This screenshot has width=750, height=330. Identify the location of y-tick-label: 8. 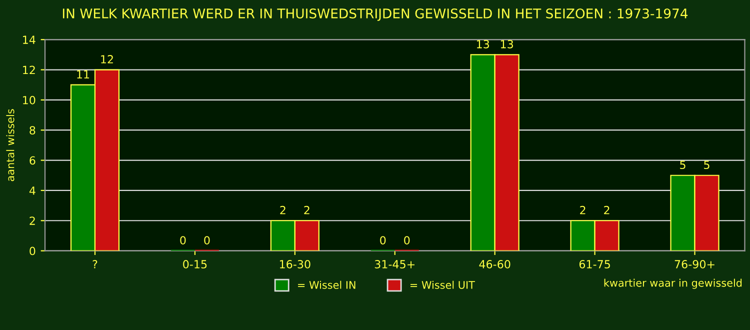
(33, 130).